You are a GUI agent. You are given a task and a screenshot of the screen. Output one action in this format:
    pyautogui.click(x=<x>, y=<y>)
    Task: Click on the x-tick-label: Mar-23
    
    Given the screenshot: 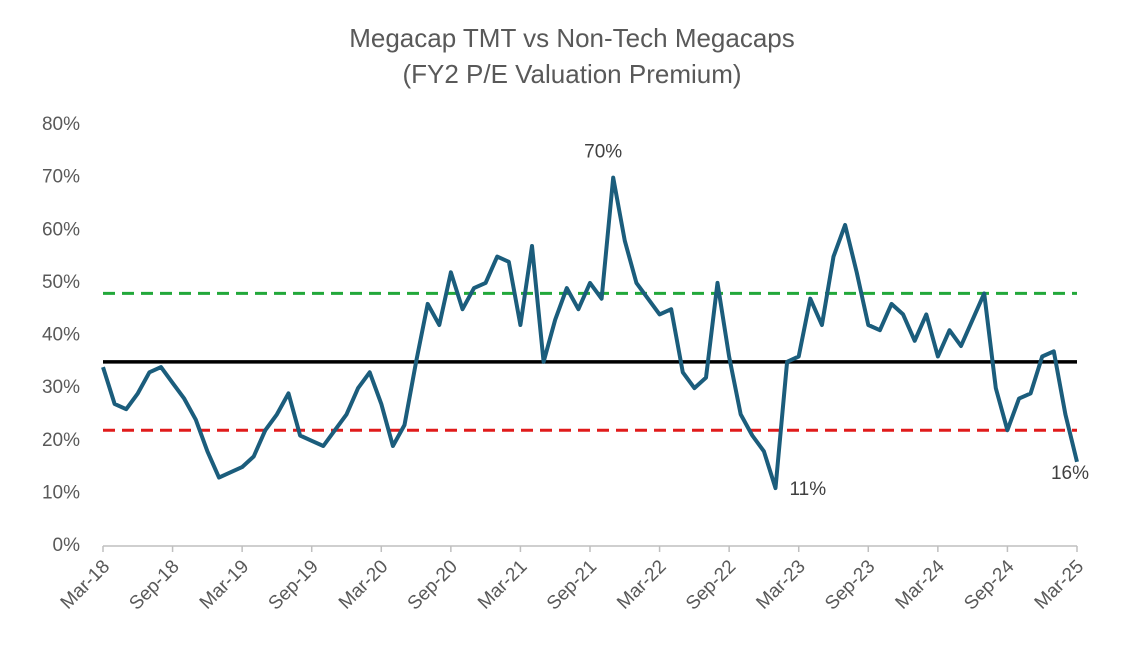 What is the action you would take?
    pyautogui.click(x=780, y=584)
    